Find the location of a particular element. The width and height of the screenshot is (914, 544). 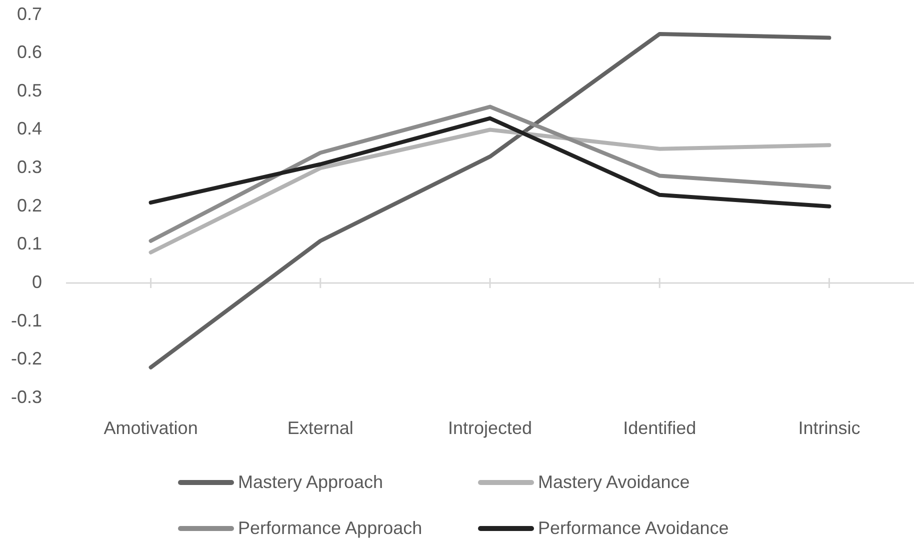

y-tick-label: 0.3 is located at coordinates (29, 167).